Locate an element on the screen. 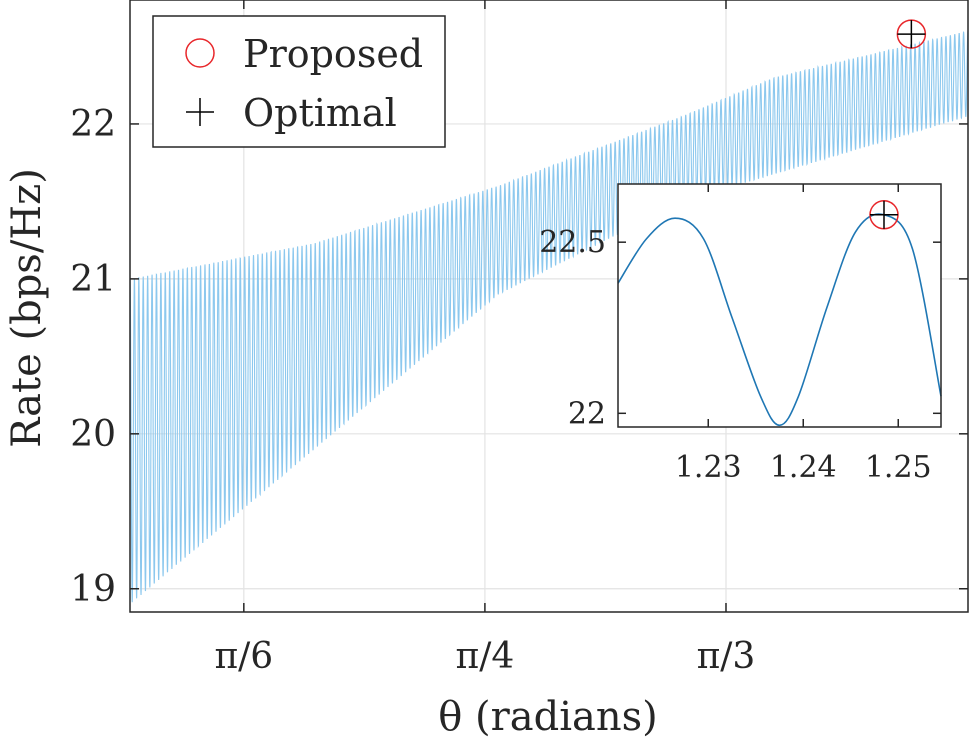  y-axis-label: Rate (bps/Hz) is located at coordinates (27, 308).